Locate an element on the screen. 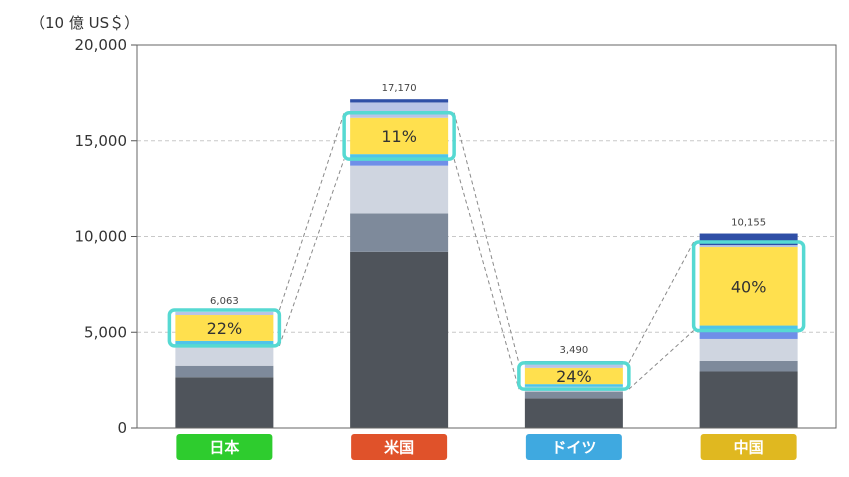 This screenshot has height=477, width=849. highlight-percent-label: 24% is located at coordinates (574, 376).